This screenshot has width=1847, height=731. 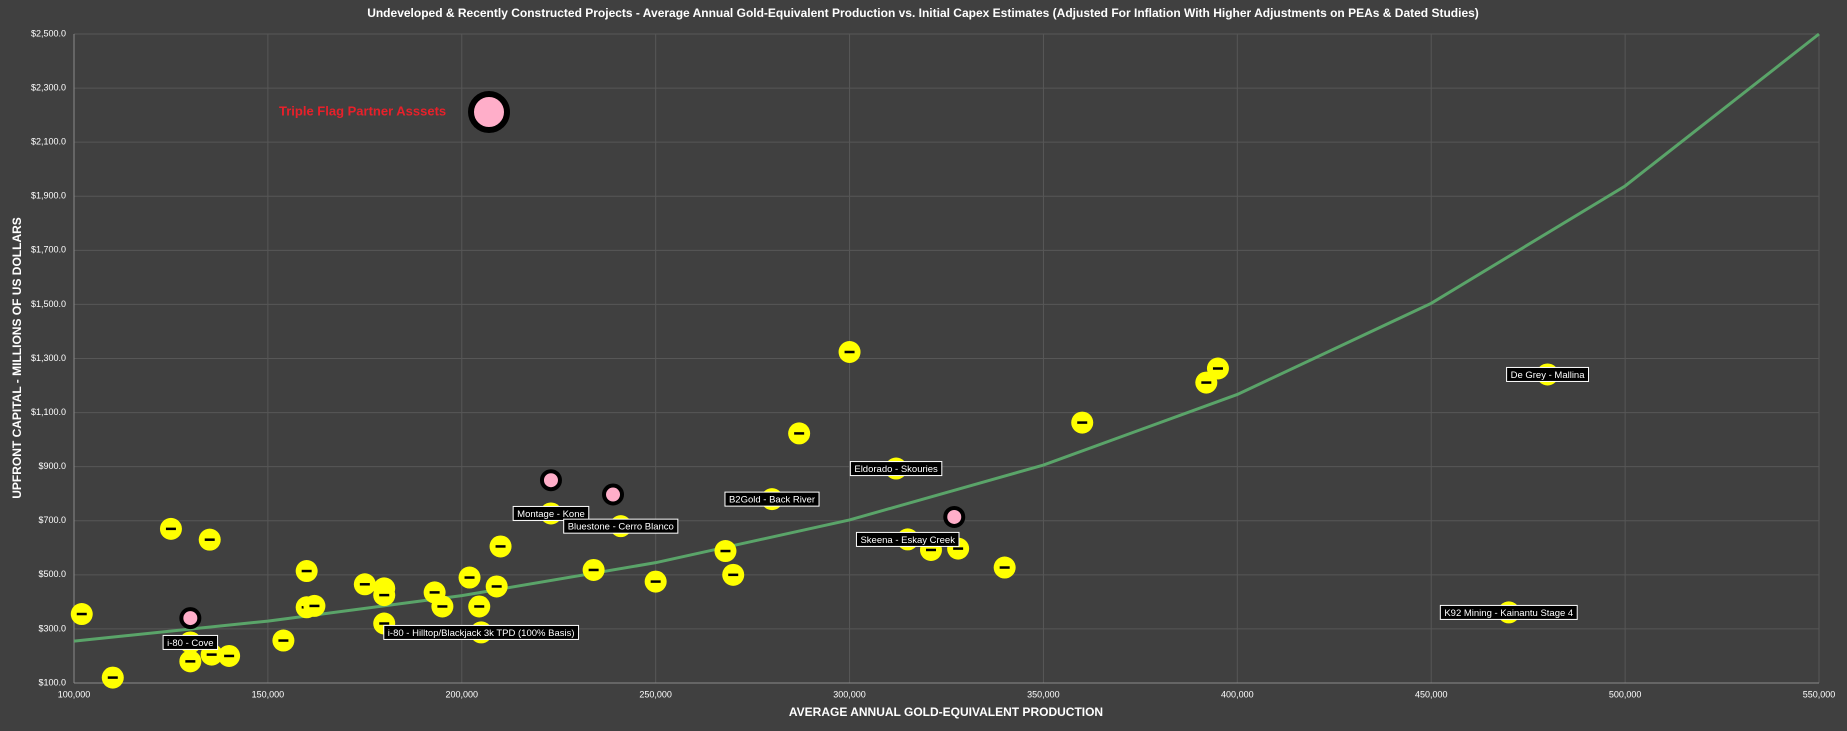 I want to click on y-tick-label: $500.0, so click(x=52, y=574).